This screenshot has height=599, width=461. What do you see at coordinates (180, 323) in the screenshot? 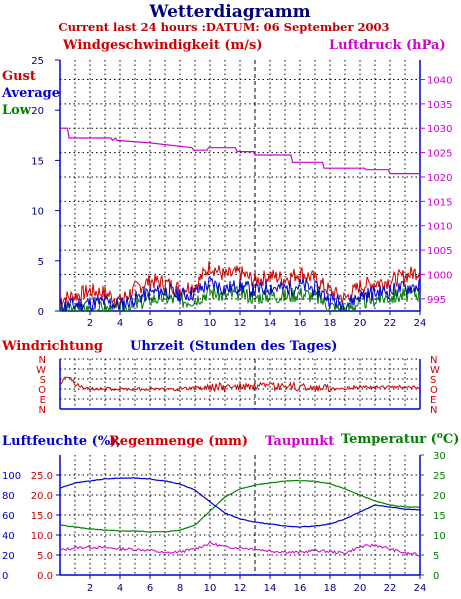
I see `wind-x-tick-label: 8` at bounding box center [180, 323].